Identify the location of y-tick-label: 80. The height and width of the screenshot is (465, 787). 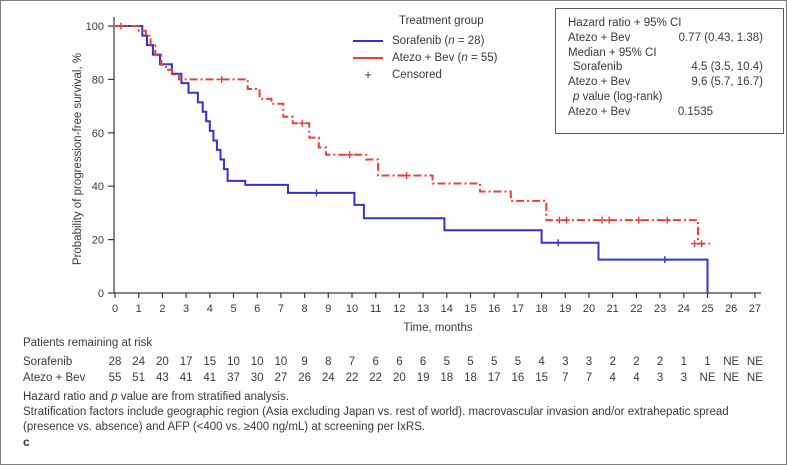
(98, 80).